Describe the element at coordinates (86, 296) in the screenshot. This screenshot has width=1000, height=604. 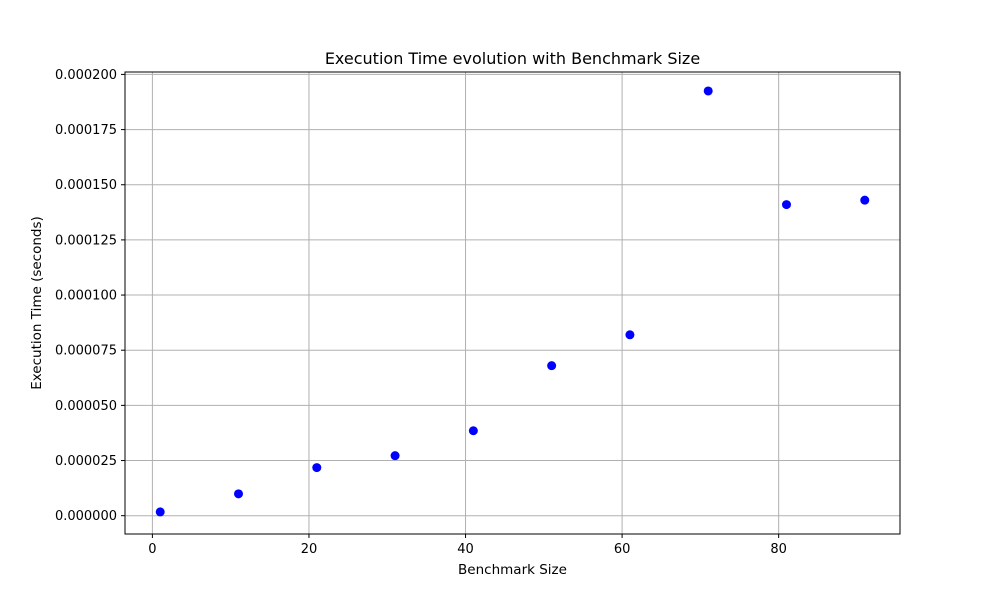
I see `y-tick-label: 0.000100` at that location.